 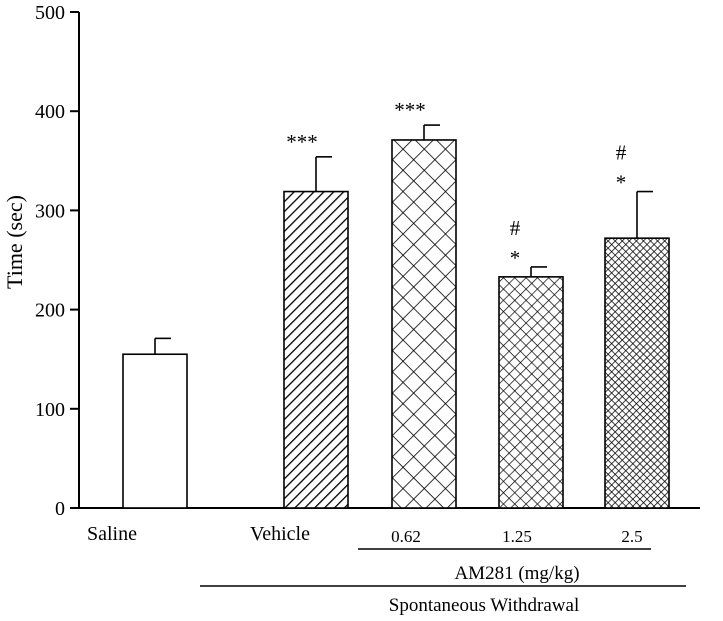 What do you see at coordinates (365, 534) in the screenshot?
I see `x-labels: Saline Vehicle 0.62 1.25 2.5` at bounding box center [365, 534].